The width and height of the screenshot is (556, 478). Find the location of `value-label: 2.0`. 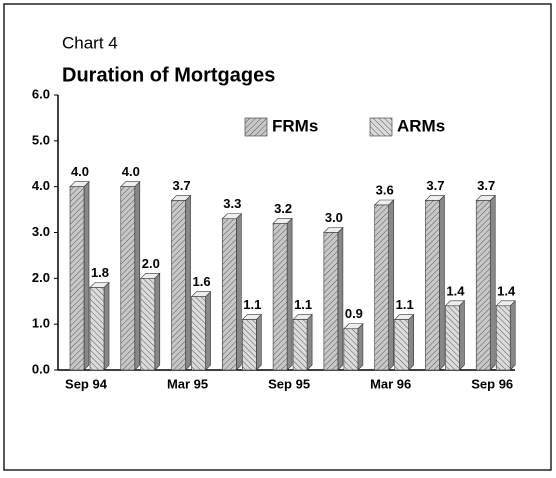

value-label: 2.0 is located at coordinates (151, 263).